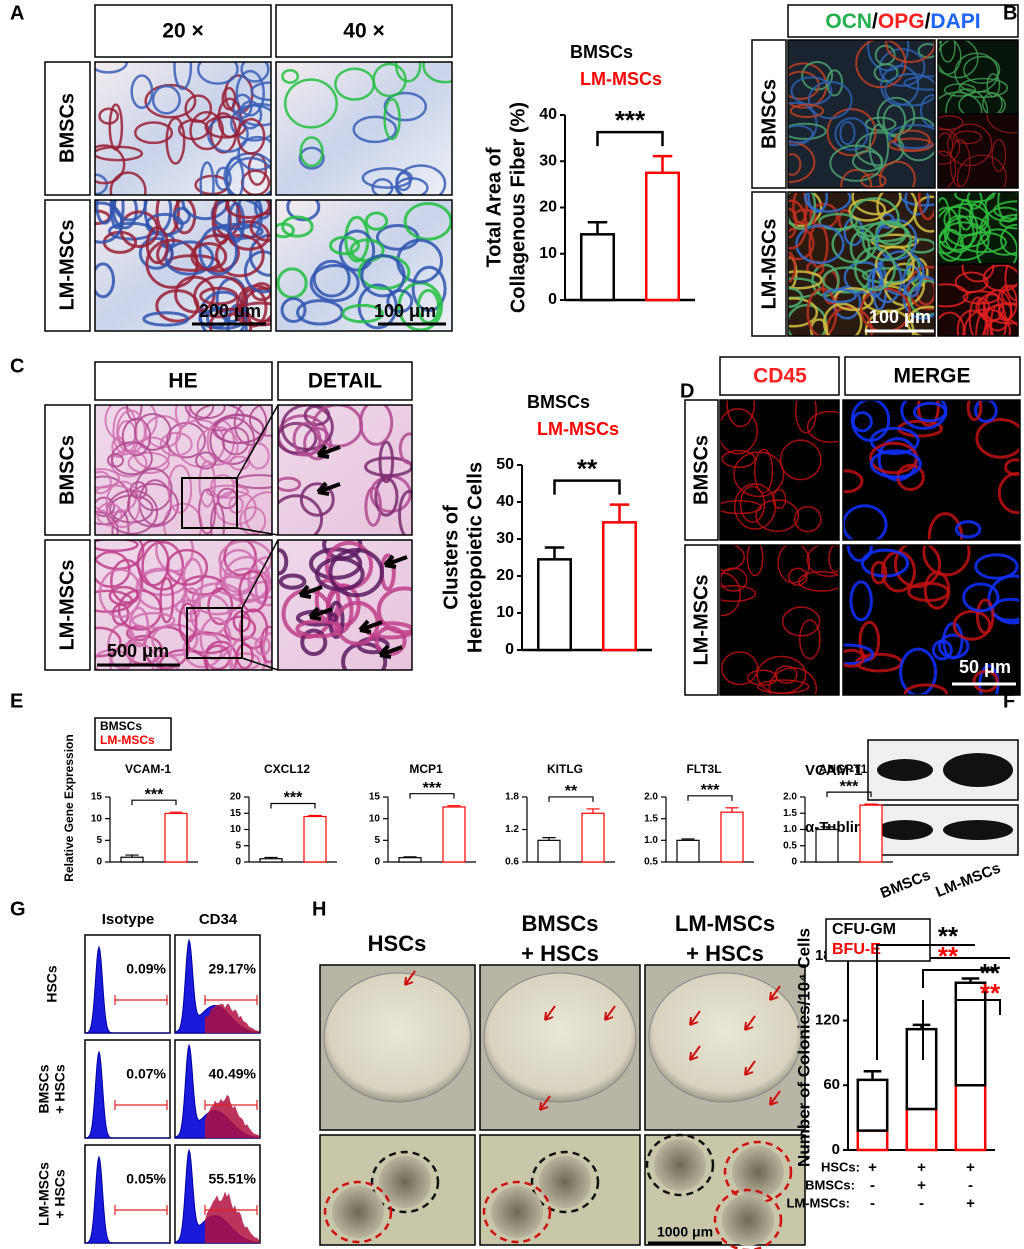 The width and height of the screenshot is (1024, 1249). What do you see at coordinates (432, 796) in the screenshot?
I see `significance-bracket` at bounding box center [432, 796].